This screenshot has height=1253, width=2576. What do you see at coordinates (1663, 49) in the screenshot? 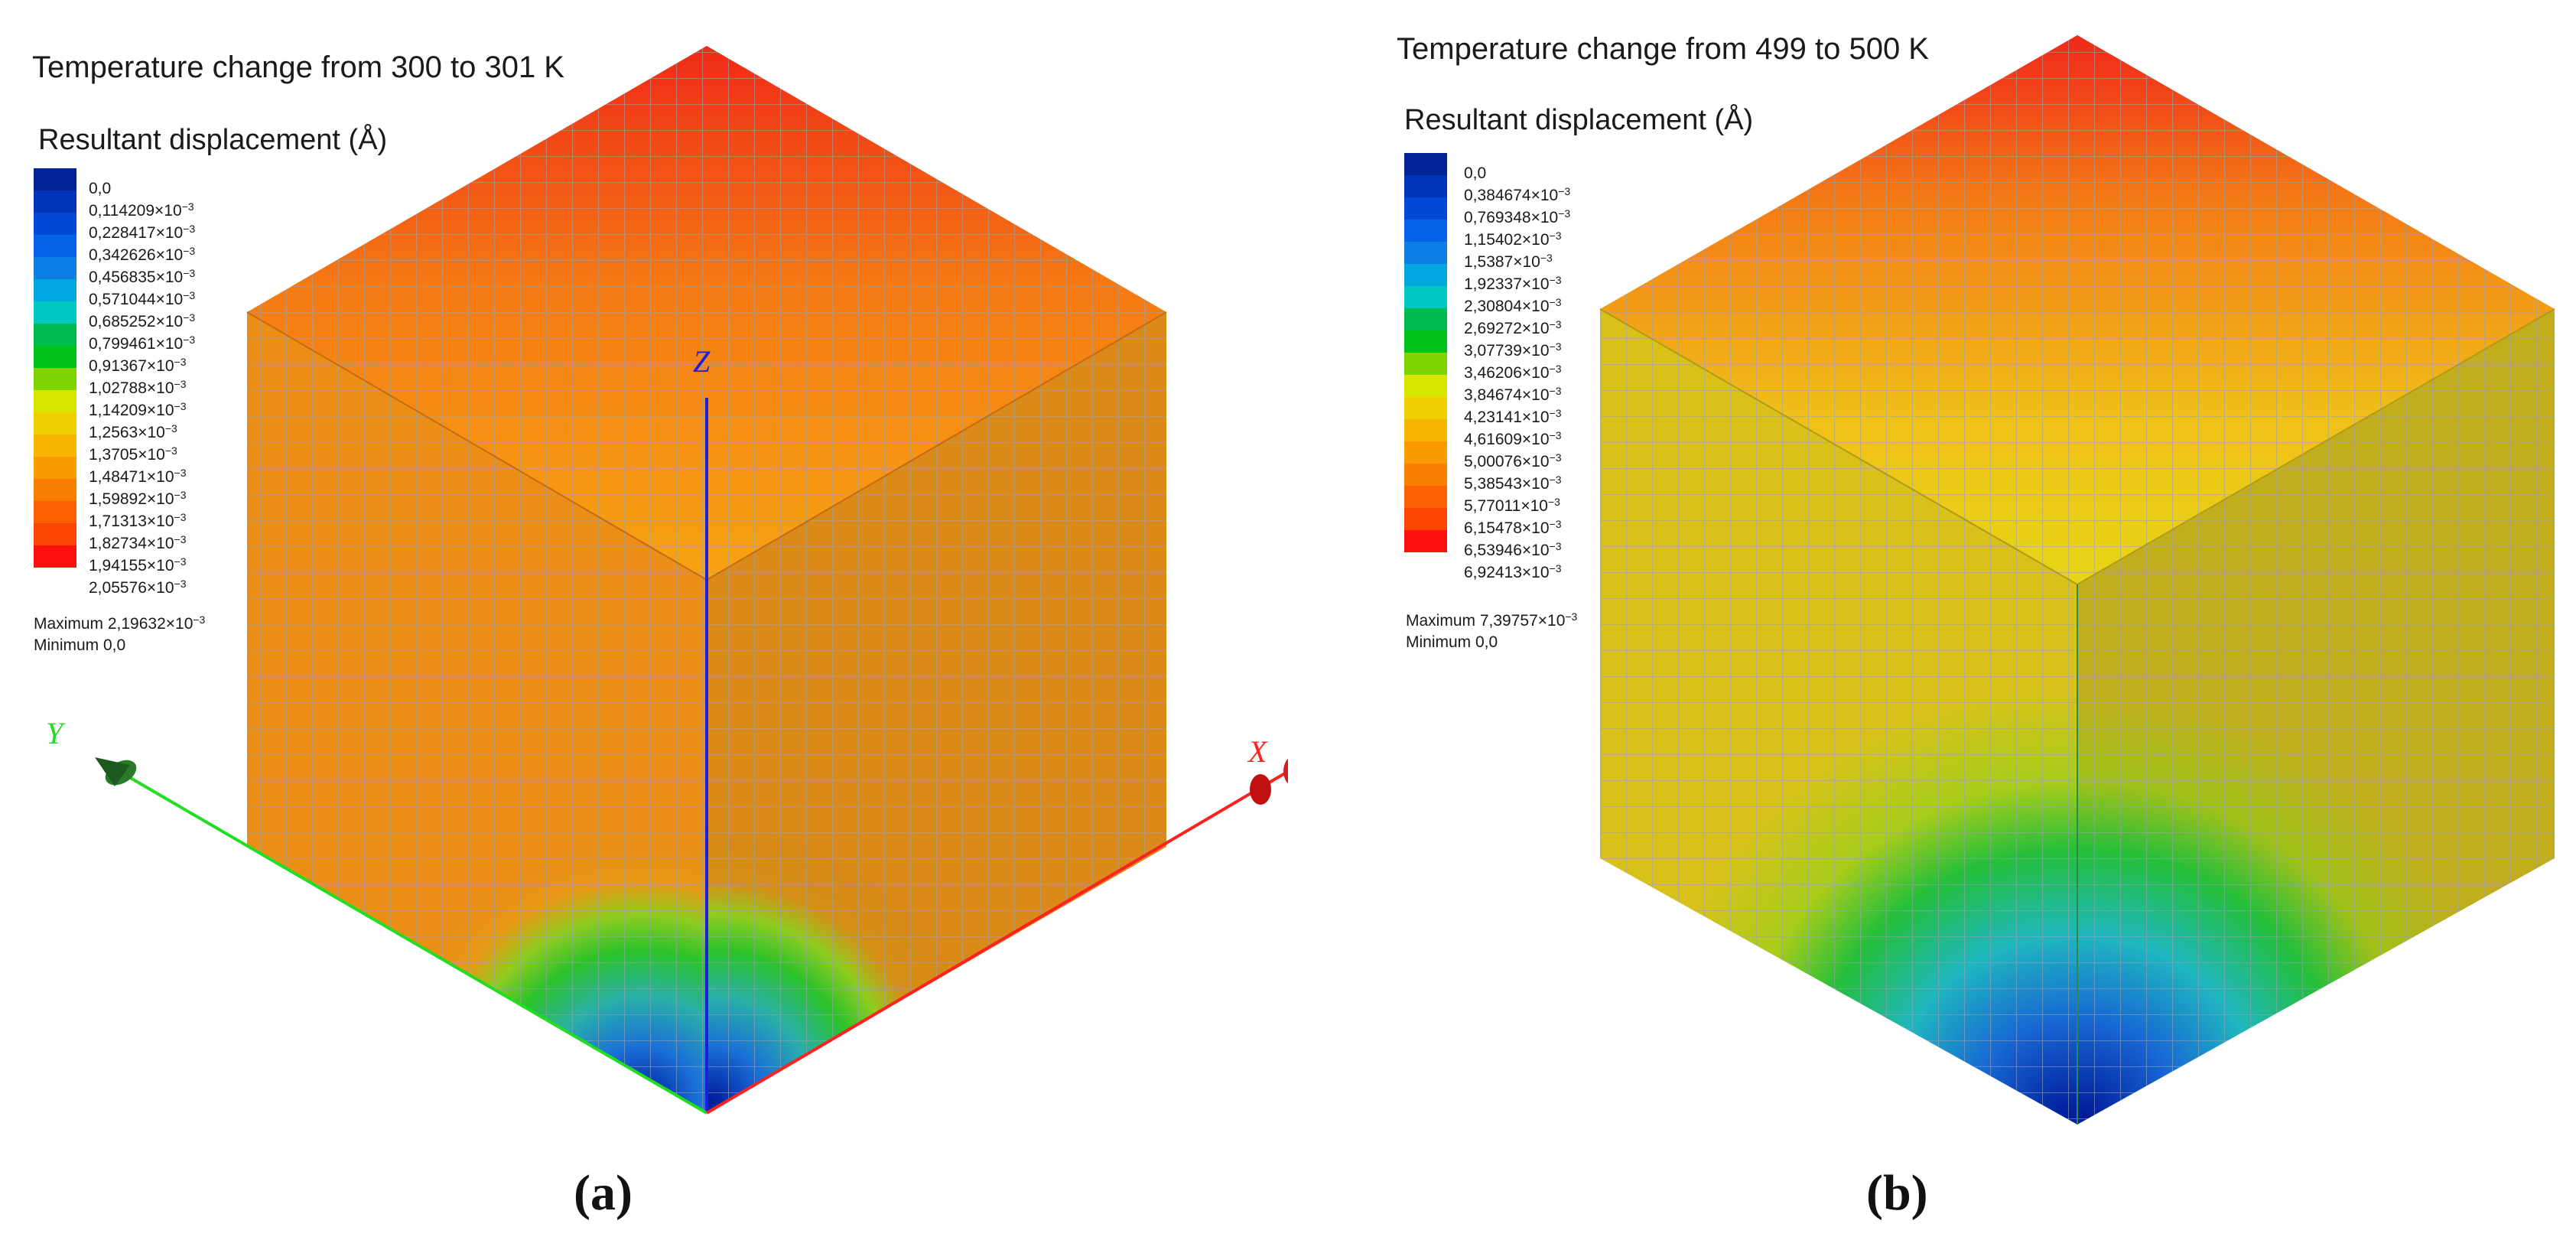
I see `panel-title: Temperature change from 499 to 500 K` at bounding box center [1663, 49].